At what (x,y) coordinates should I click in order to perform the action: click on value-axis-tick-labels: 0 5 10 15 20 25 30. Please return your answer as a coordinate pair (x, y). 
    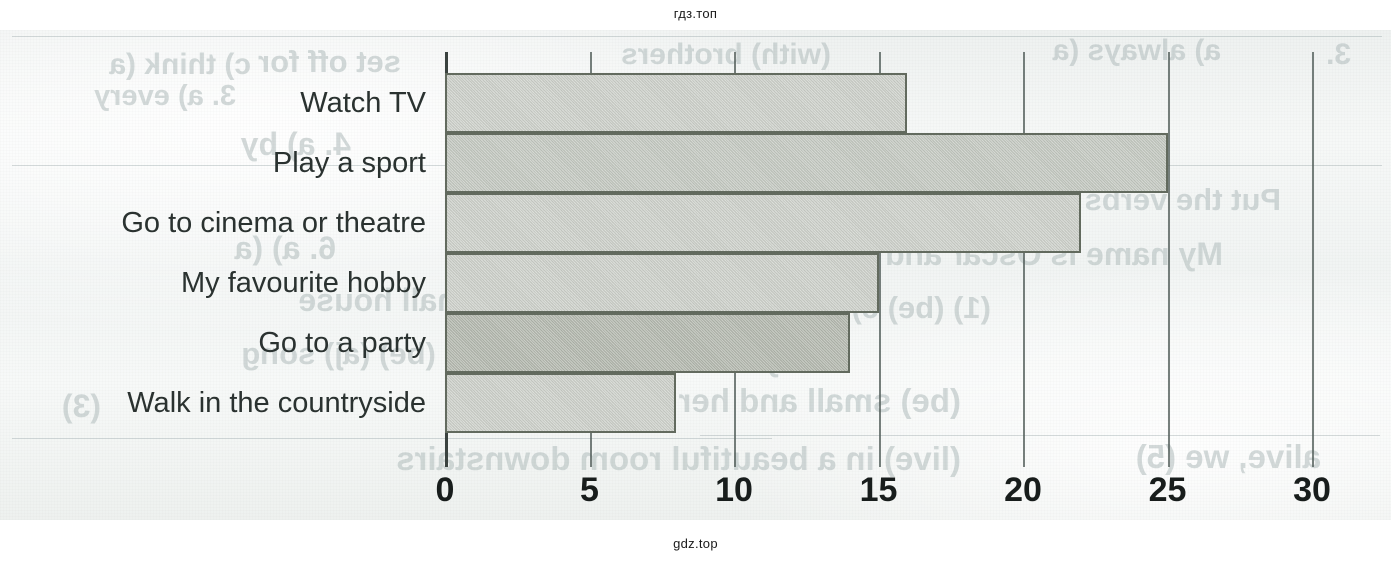
    Looking at the image, I should click on (883, 494).